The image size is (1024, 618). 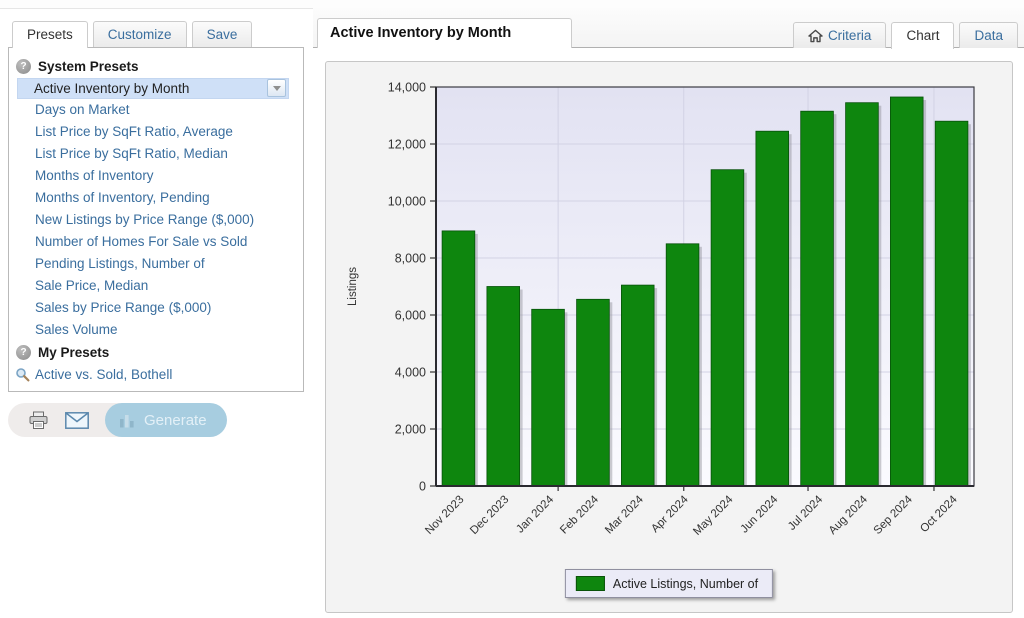 I want to click on tab-customize: Customize, so click(x=139, y=34).